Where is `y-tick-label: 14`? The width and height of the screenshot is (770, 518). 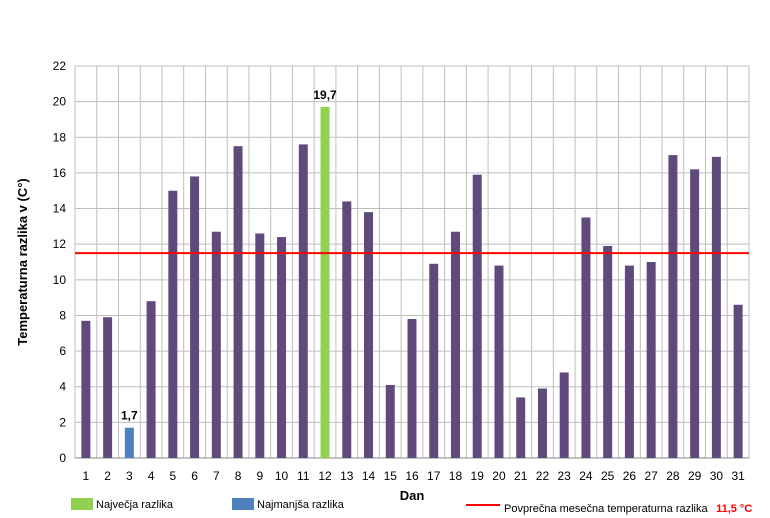 y-tick-label: 14 is located at coordinates (60, 209).